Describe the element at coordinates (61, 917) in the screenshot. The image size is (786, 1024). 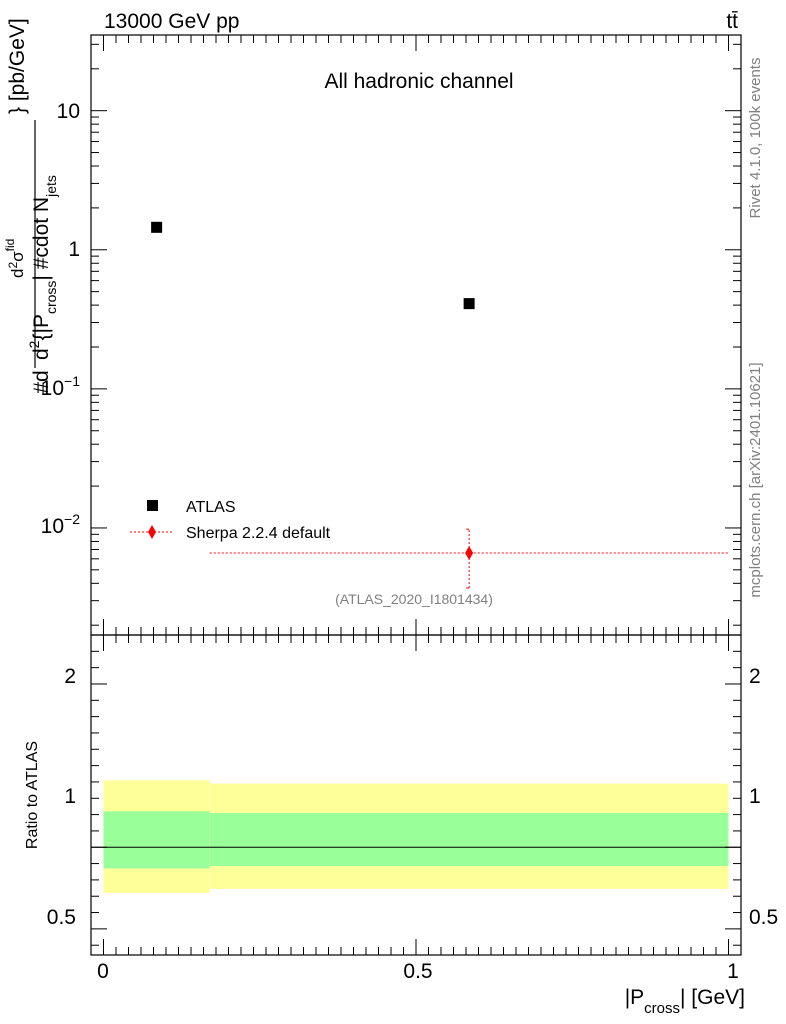
I see `ratio-y-tick-label-0.5: 0.5` at that location.